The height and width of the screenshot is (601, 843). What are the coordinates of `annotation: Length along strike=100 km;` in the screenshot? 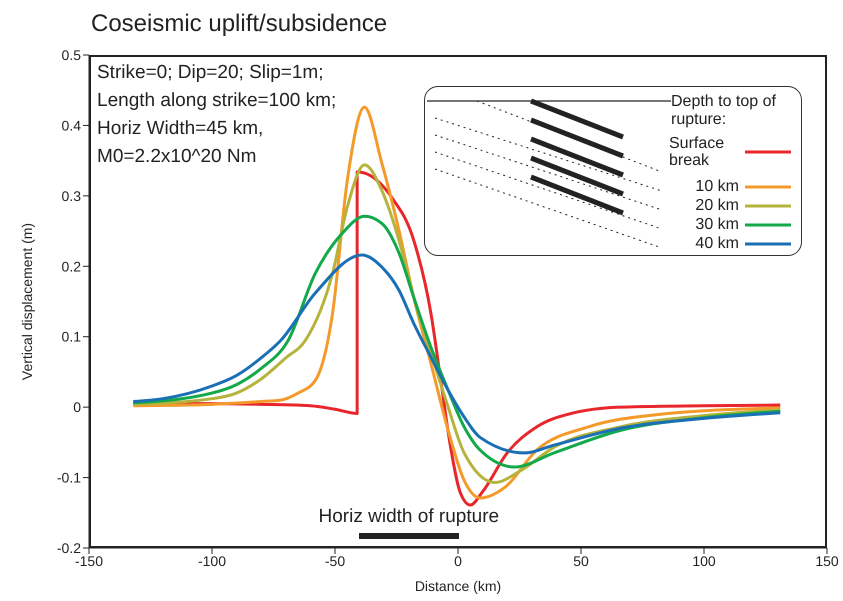 It's located at (216, 101).